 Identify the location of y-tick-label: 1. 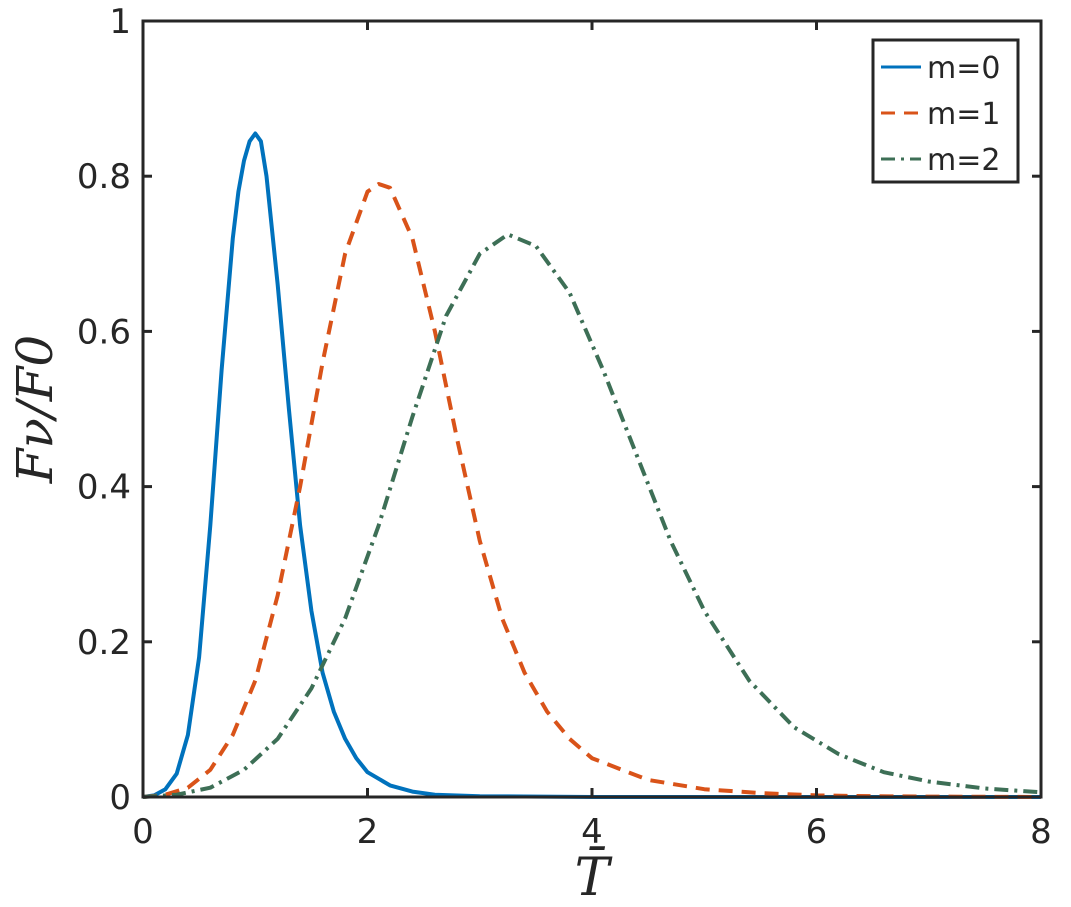
(120, 22).